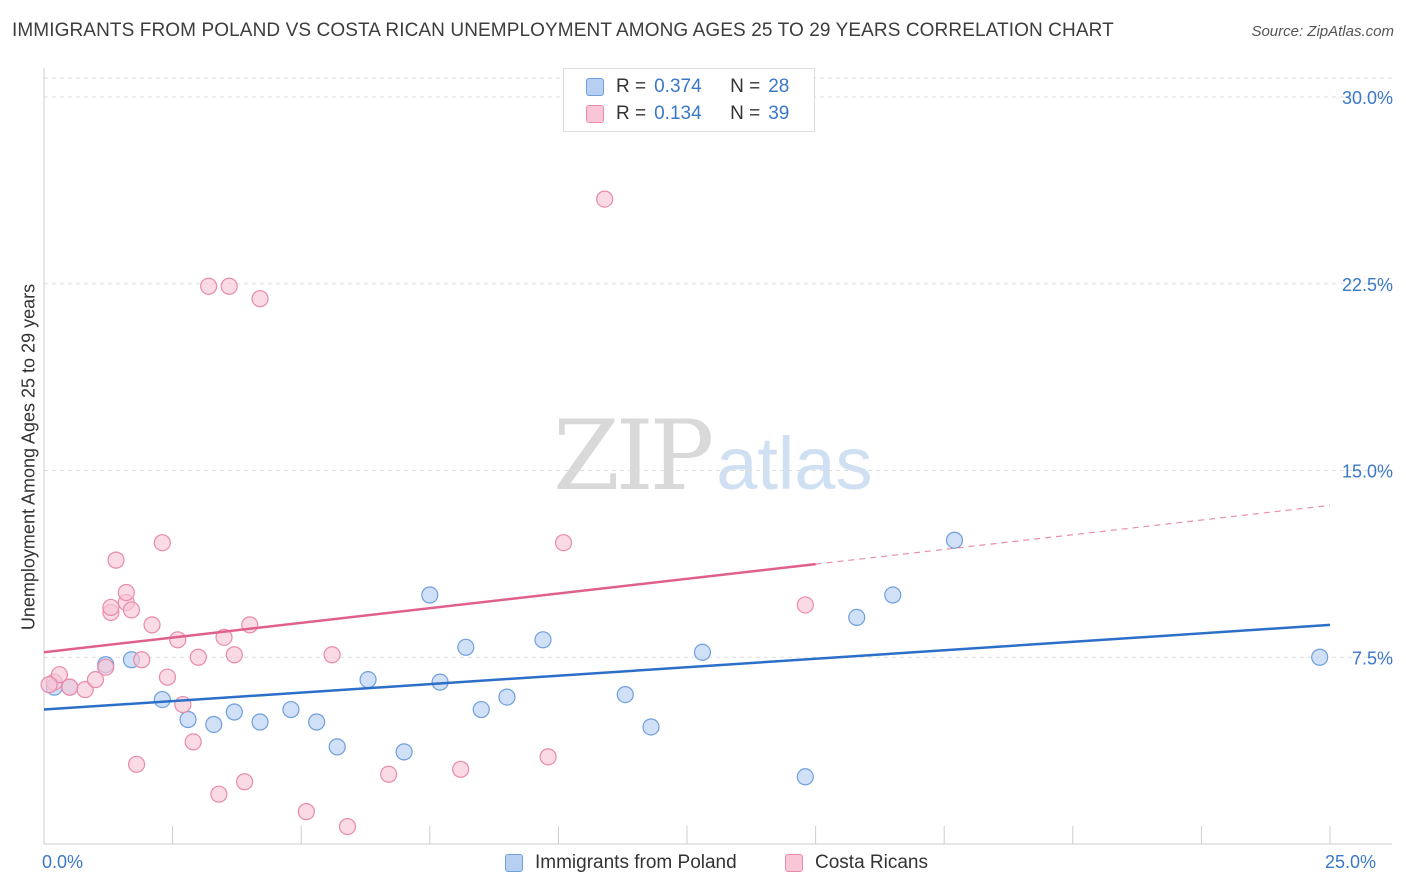  Describe the element at coordinates (779, 113) in the screenshot. I see `n-value: 39` at that location.